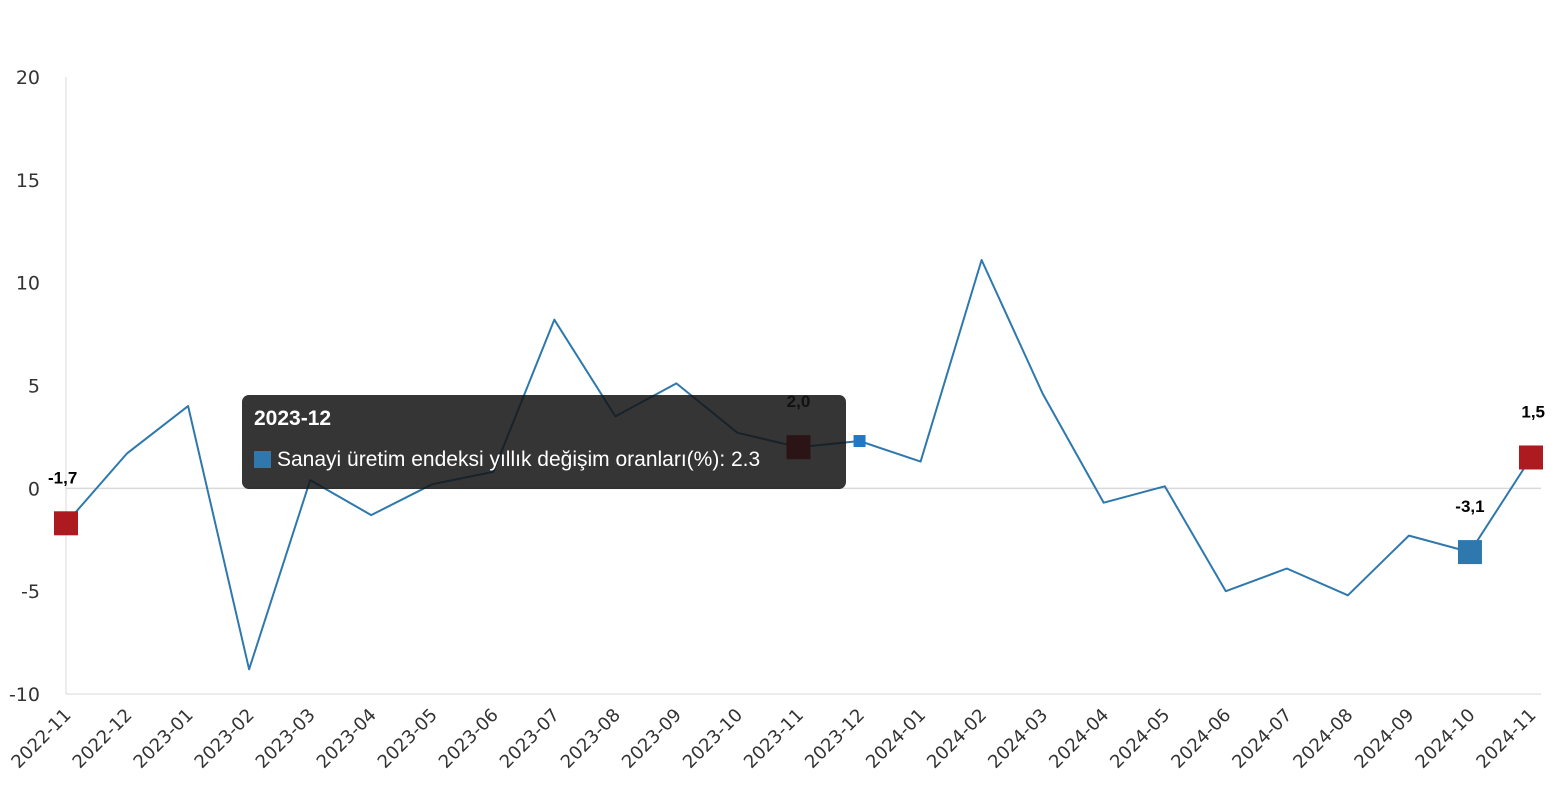 The image size is (1556, 800). What do you see at coordinates (24, 695) in the screenshot?
I see `y-tick-label: -10` at bounding box center [24, 695].